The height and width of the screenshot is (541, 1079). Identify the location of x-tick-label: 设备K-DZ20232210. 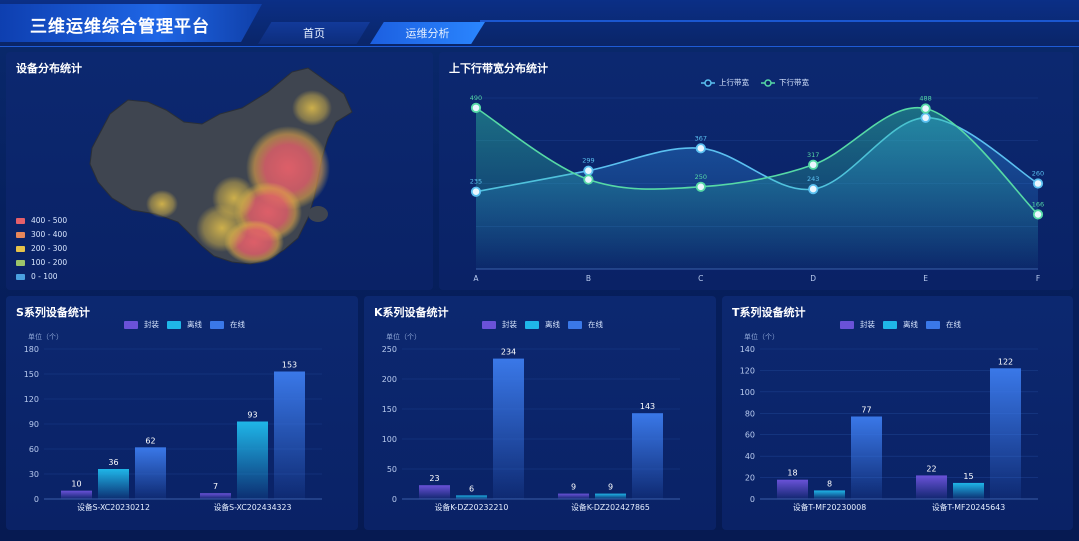
(472, 507).